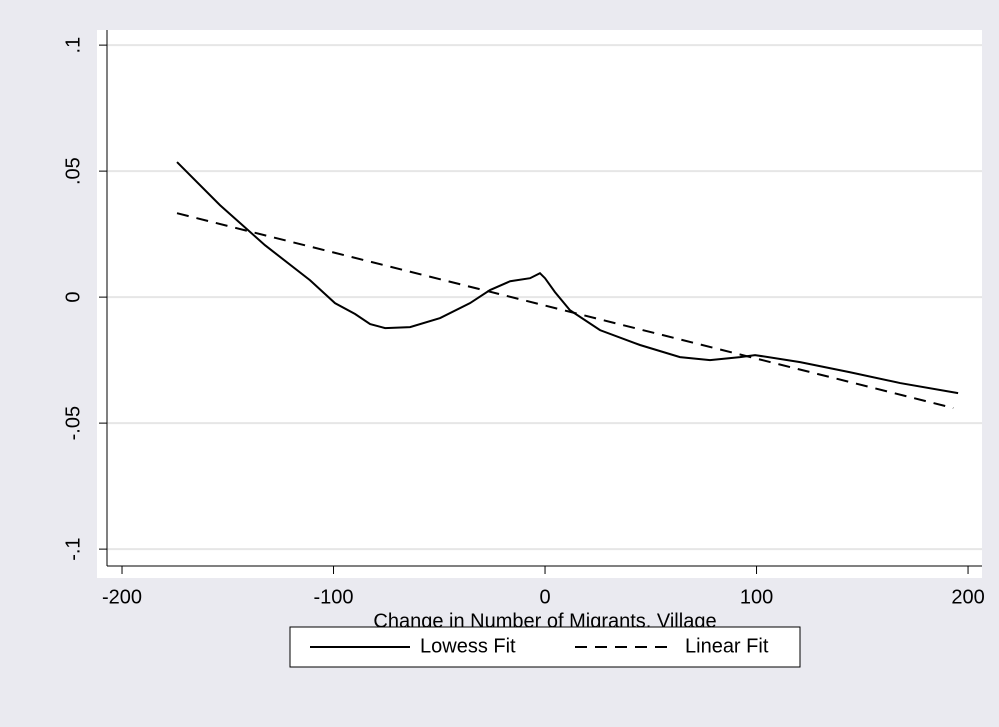  Describe the element at coordinates (73, 548) in the screenshot. I see `y-tick-label: -.1` at that location.